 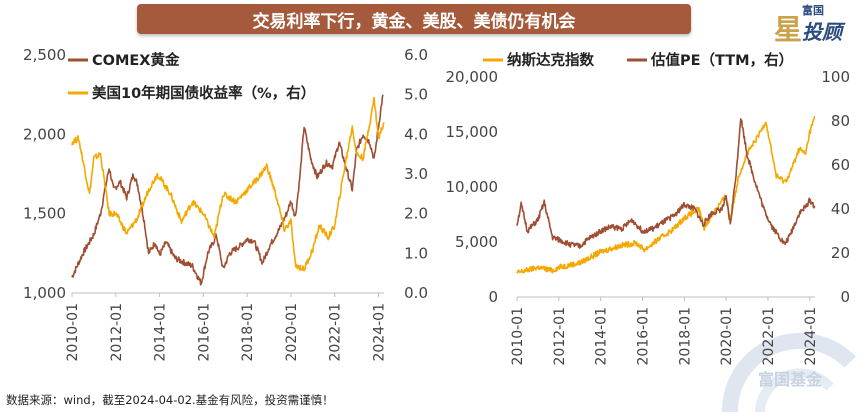 I want to click on left-axis-tick-label: 10,000, so click(x=472, y=187).